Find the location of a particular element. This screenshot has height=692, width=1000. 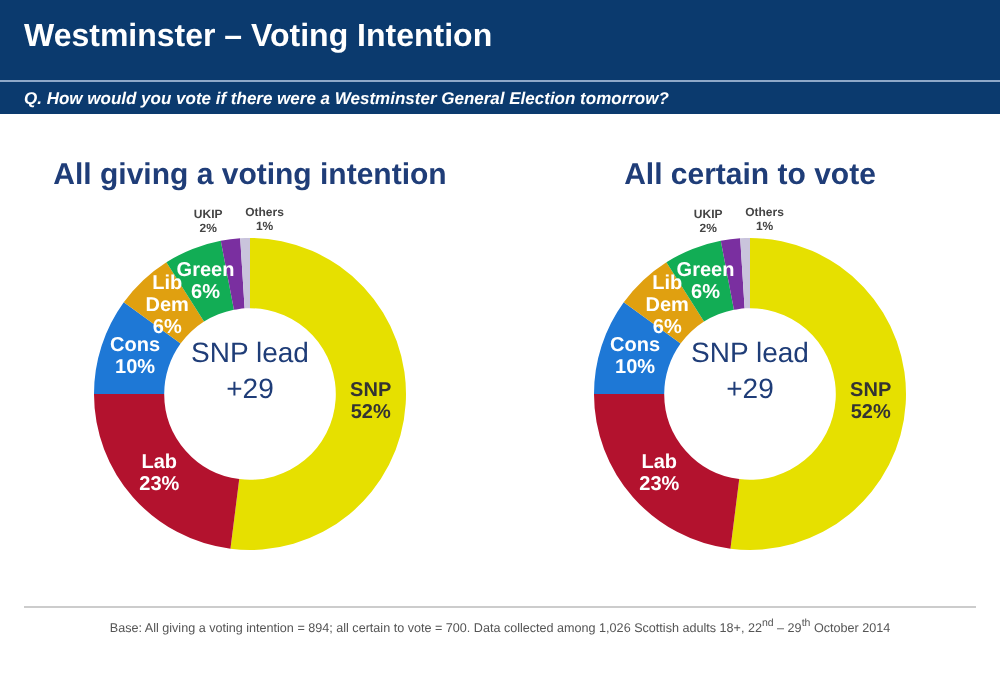

chart-title: All giving a voting intention is located at coordinates (250, 177).